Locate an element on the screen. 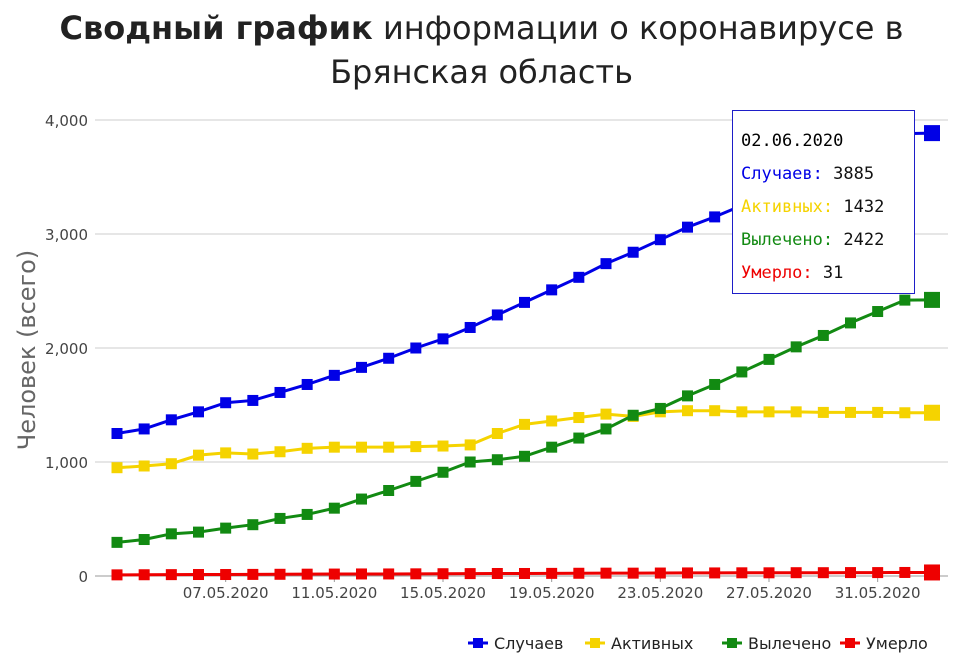 Image resolution: width=963 pixels, height=656 pixels. tooltip-label: Активных: is located at coordinates (787, 207).